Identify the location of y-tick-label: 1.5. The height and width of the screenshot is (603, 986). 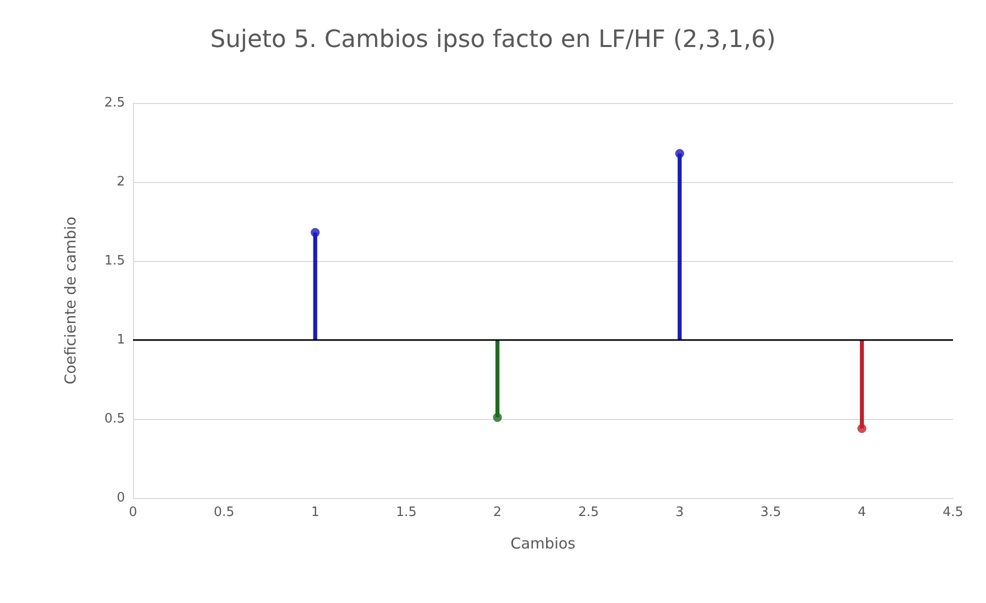
(114, 261).